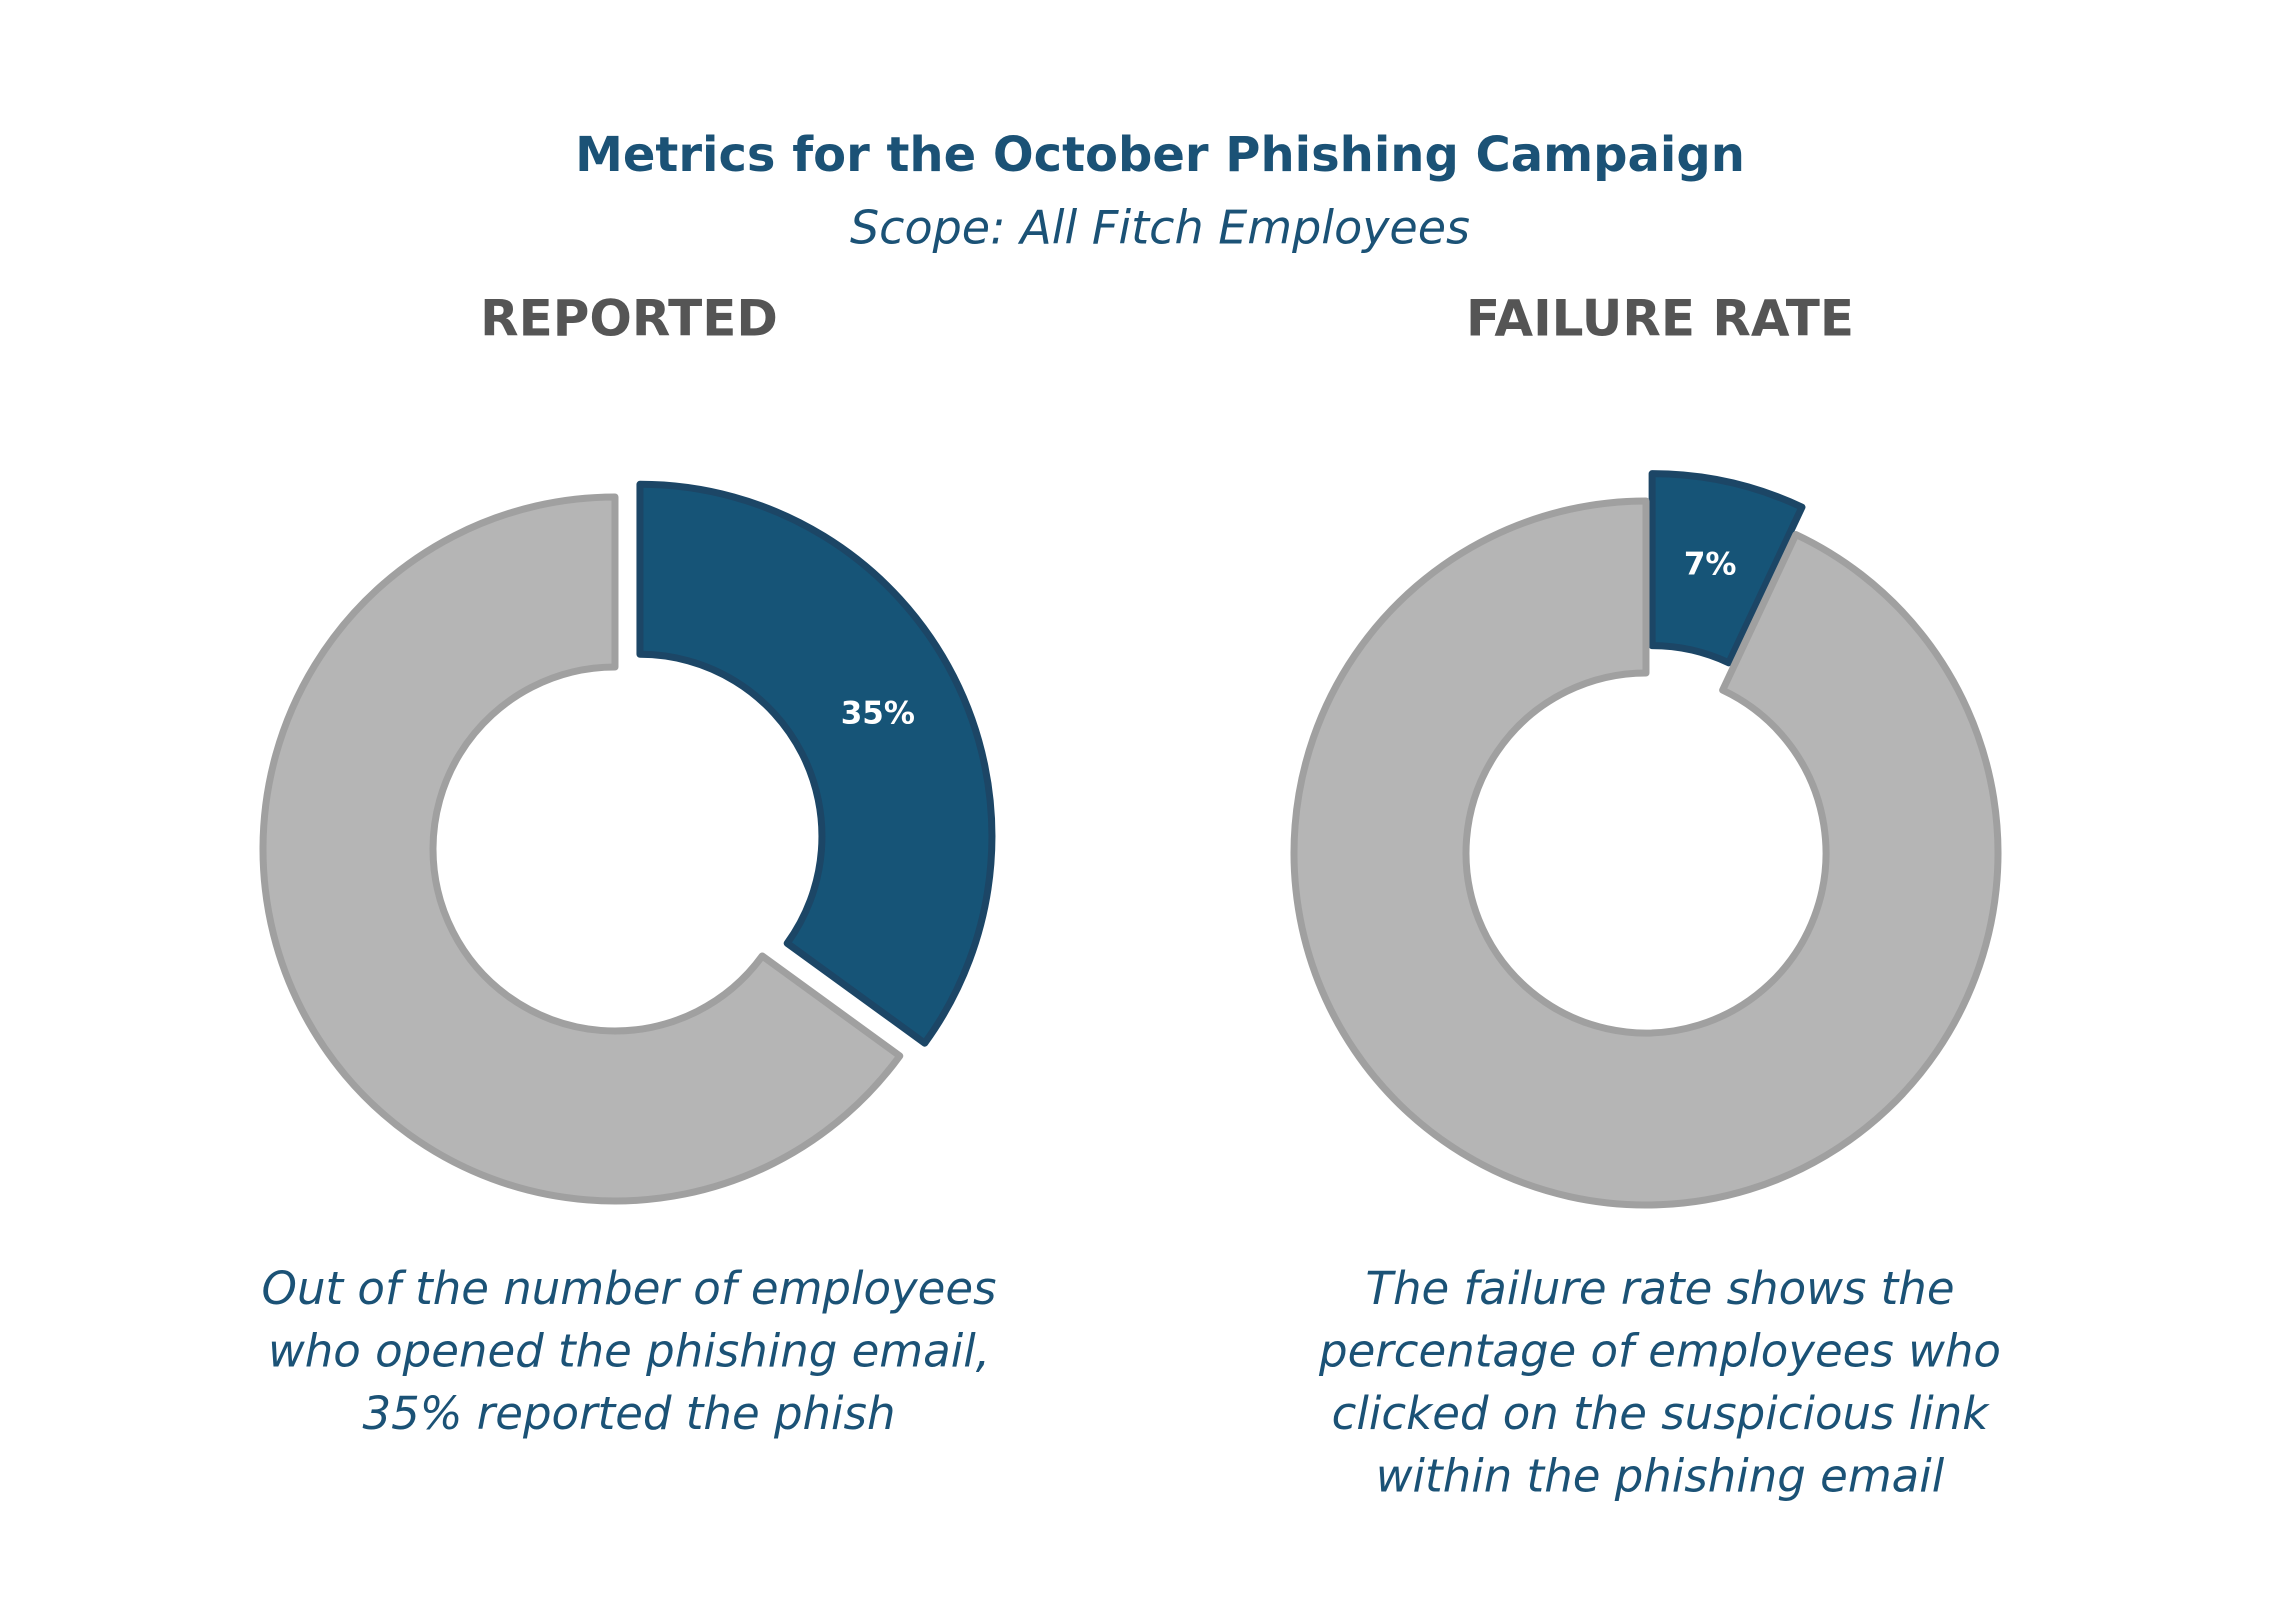  What do you see at coordinates (1710, 565) in the screenshot?
I see `slice-label: 7%` at bounding box center [1710, 565].